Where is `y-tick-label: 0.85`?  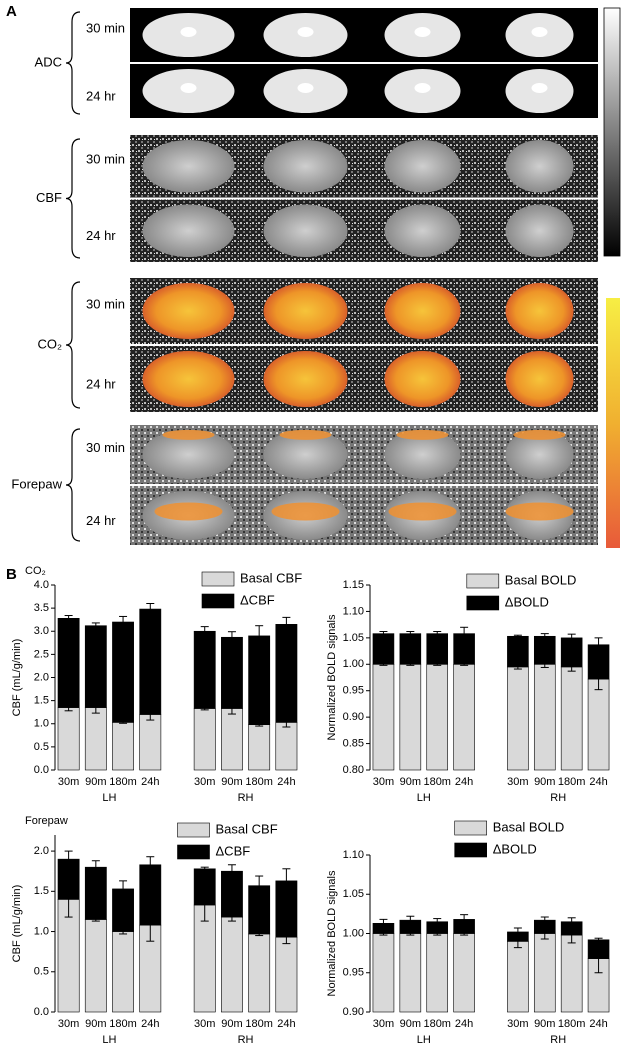
y-tick-label: 0.85 is located at coordinates (353, 743).